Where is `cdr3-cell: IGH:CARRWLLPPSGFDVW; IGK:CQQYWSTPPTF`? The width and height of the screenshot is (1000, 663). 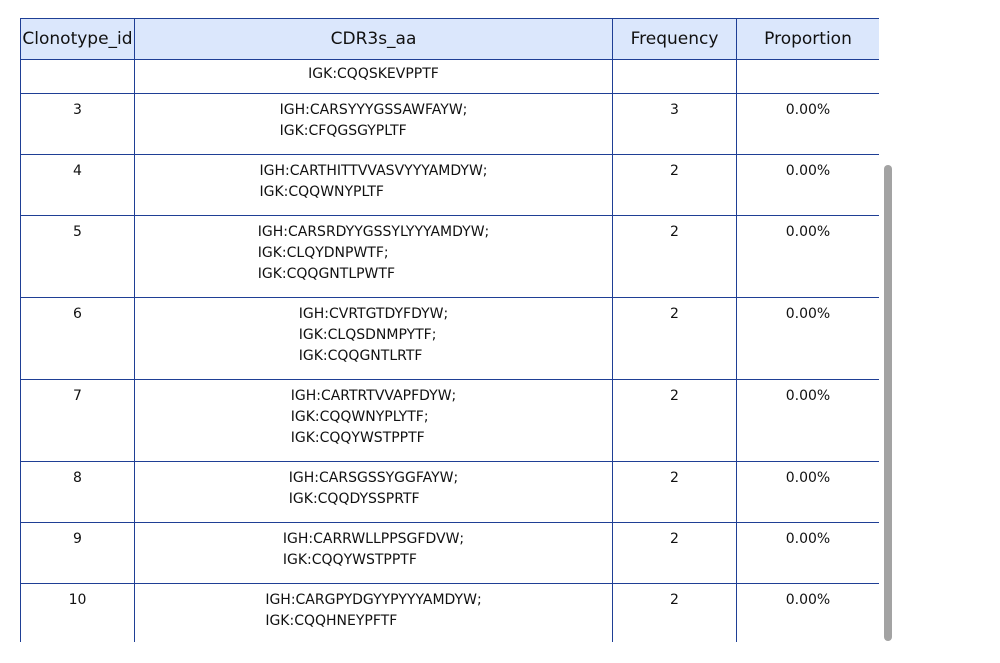 cdr3-cell: IGH:CARRWLLPPSGFDVW; IGK:CQQYWSTPPTF is located at coordinates (373, 553).